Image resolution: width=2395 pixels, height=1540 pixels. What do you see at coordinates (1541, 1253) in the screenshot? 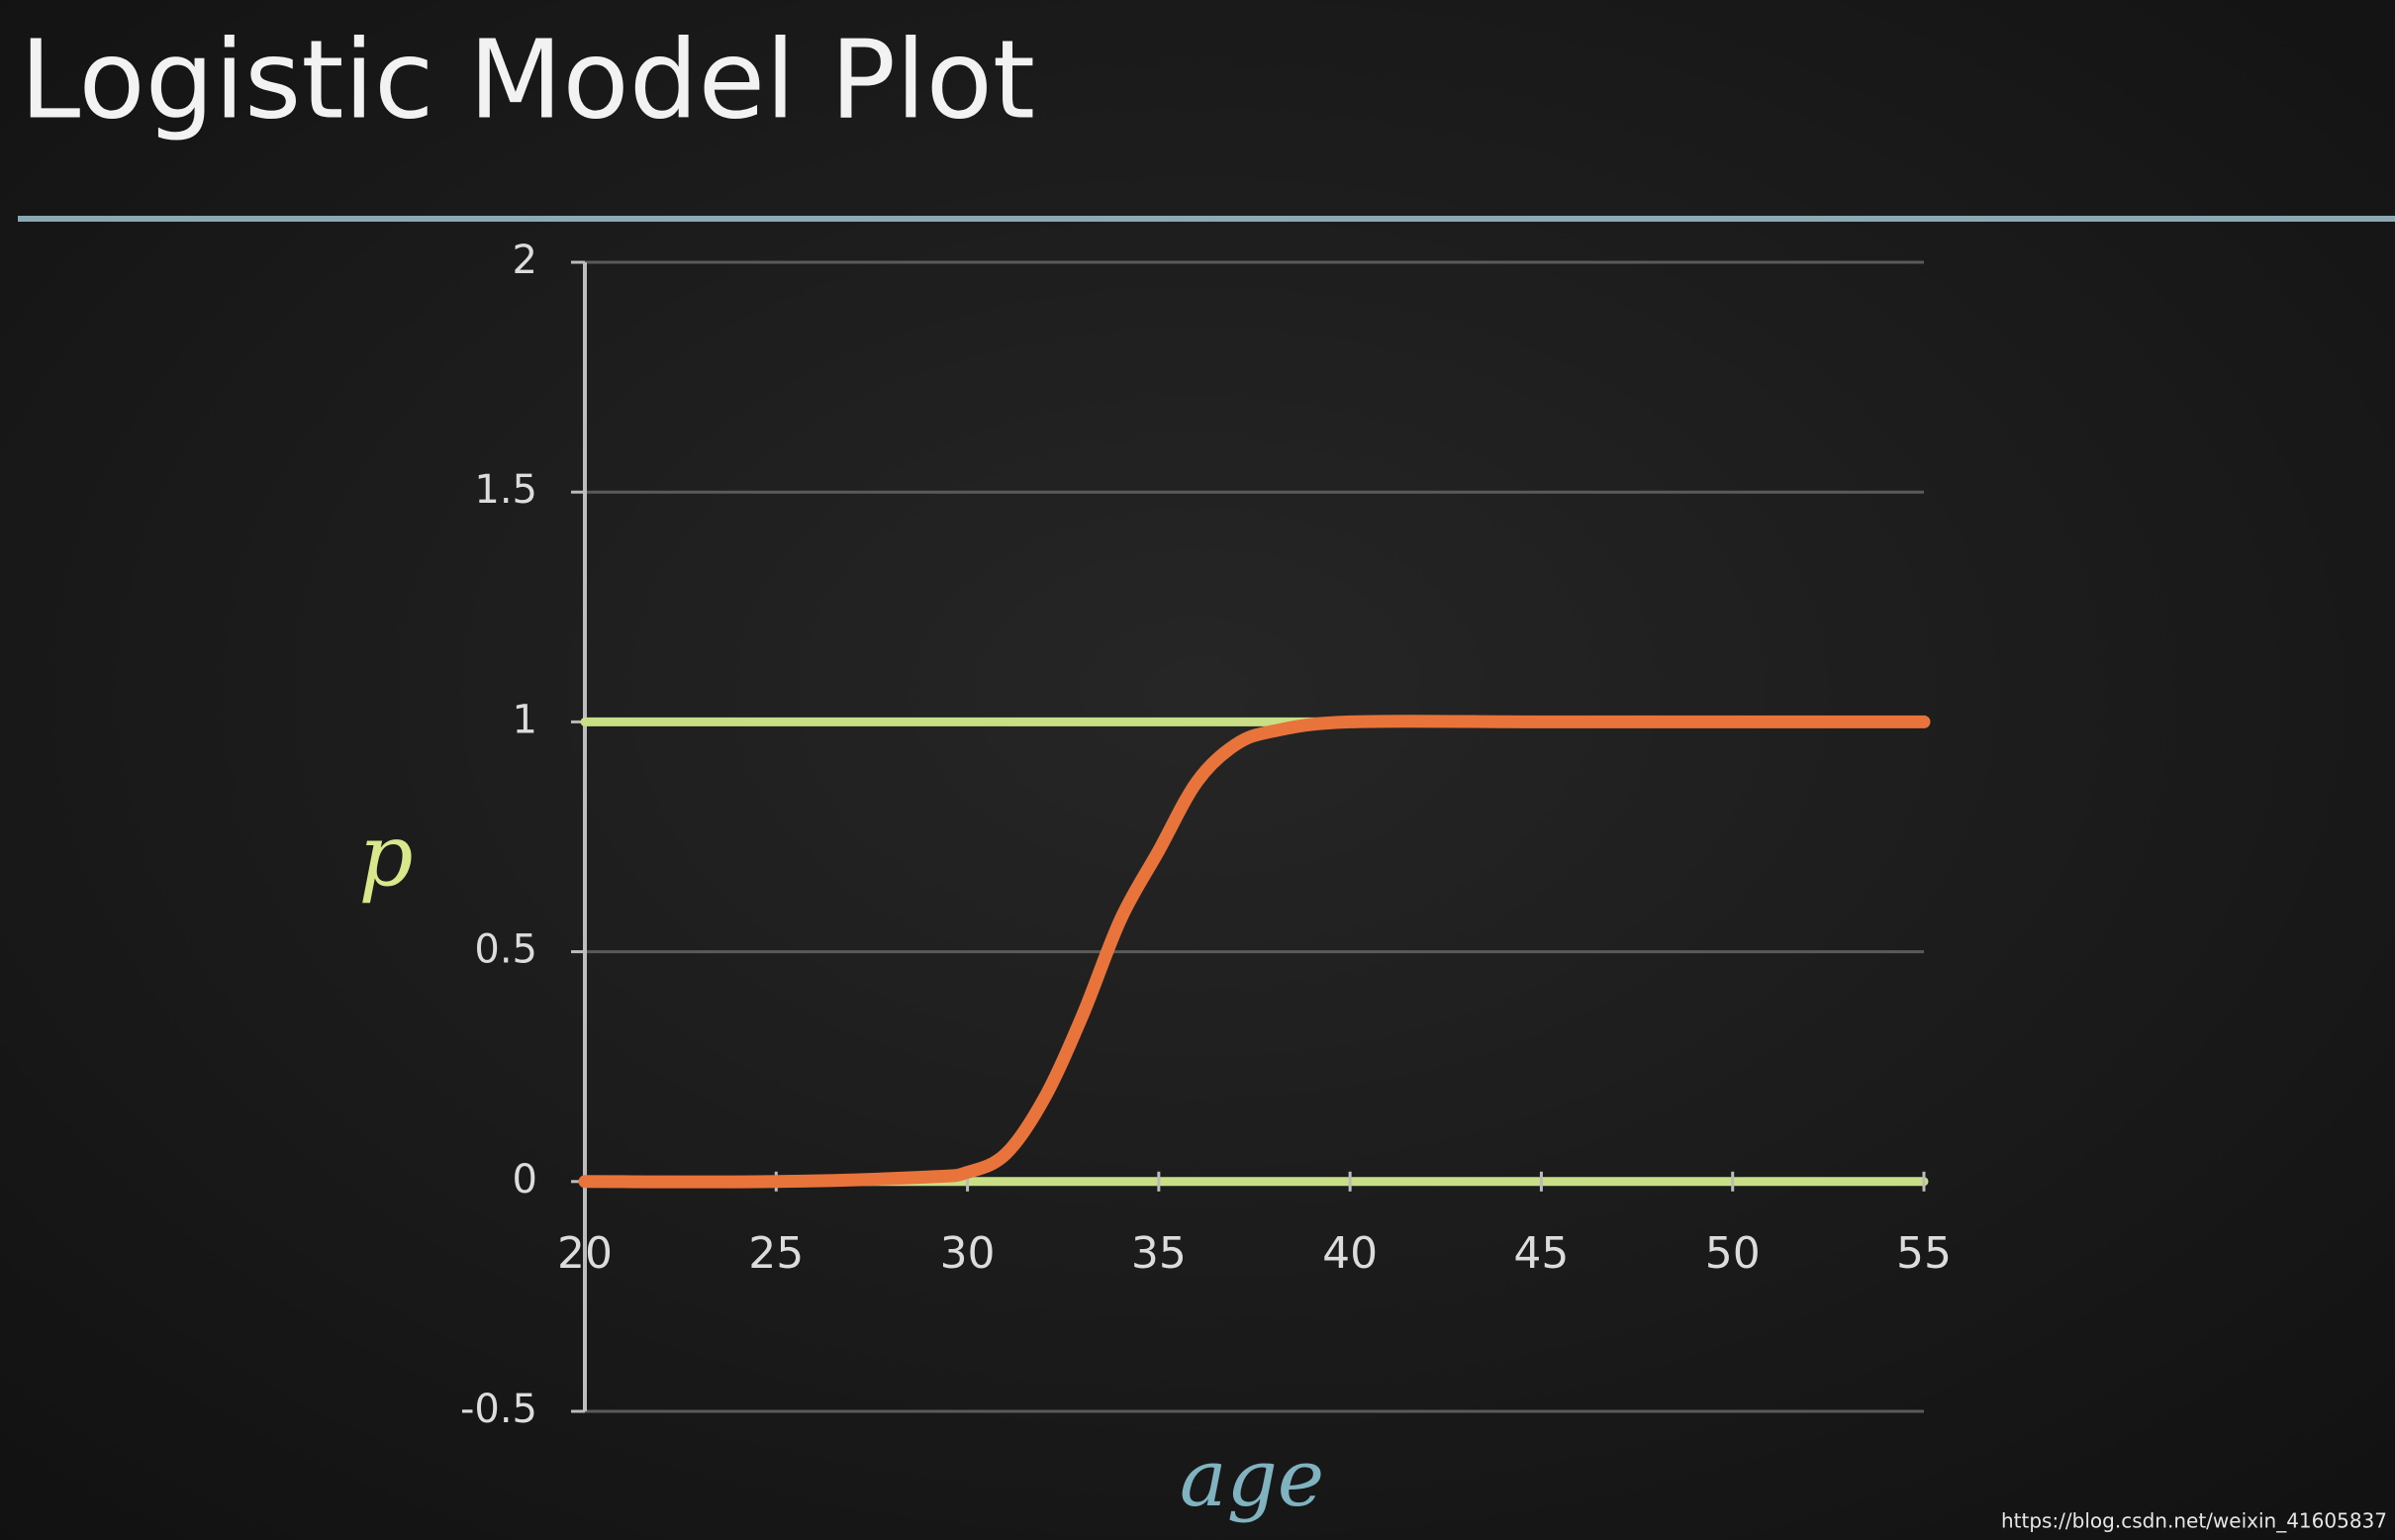
I see `x-tick-label: 45` at bounding box center [1541, 1253].